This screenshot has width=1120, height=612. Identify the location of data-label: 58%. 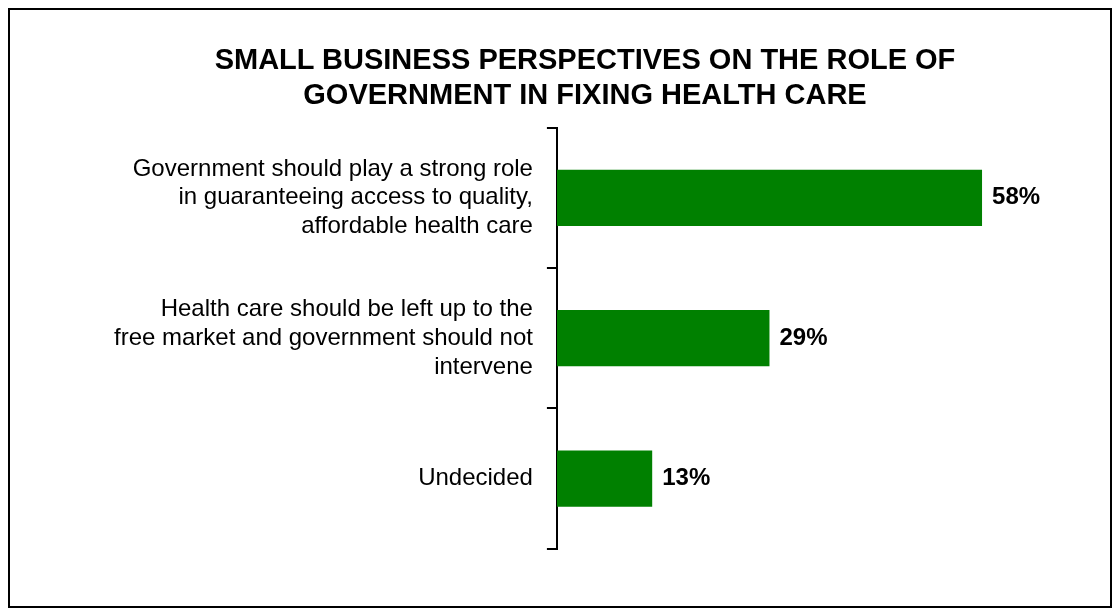
(1016, 196).